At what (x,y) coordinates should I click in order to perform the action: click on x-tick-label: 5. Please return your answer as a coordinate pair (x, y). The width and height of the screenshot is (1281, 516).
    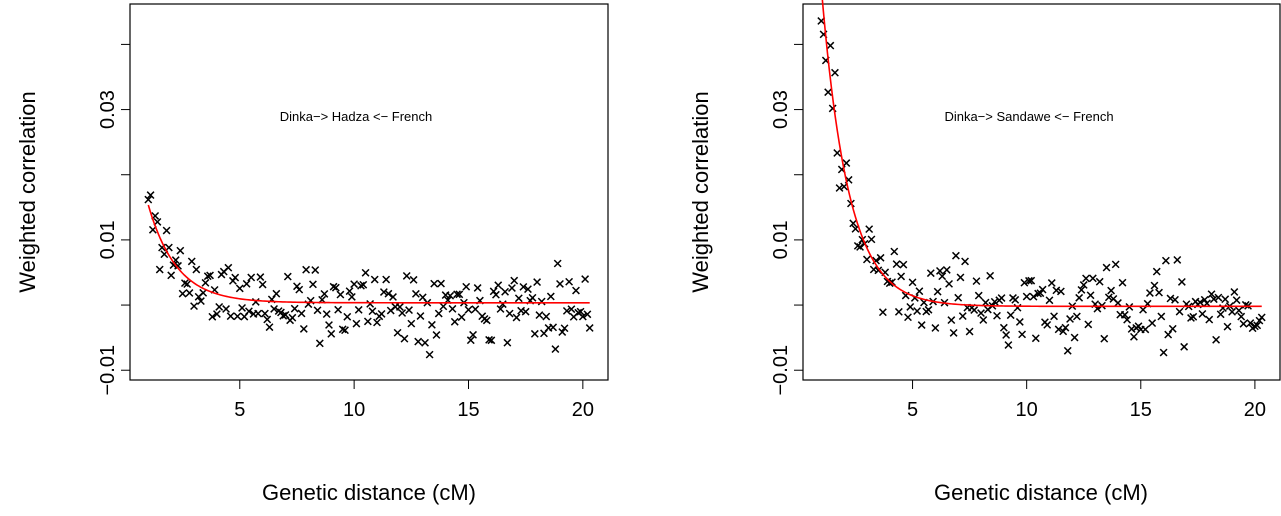
    Looking at the image, I should click on (239, 410).